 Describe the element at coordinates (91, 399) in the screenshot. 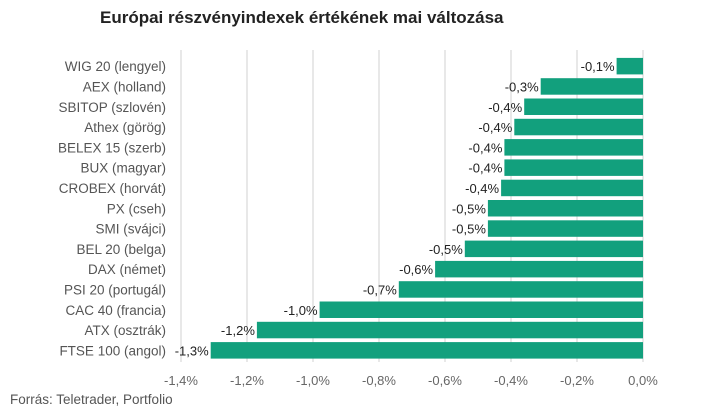

I see `source-note: Forrás: Teletrader, Portfolio` at that location.